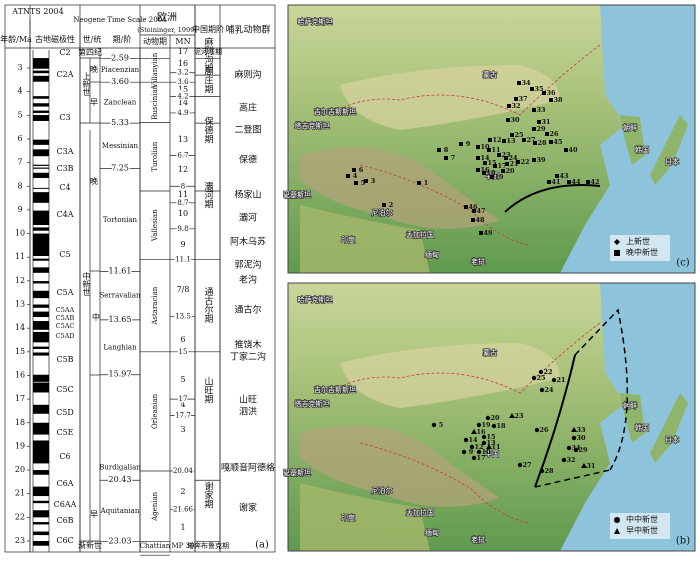  I want to click on mn-zone: 6, so click(182, 339).